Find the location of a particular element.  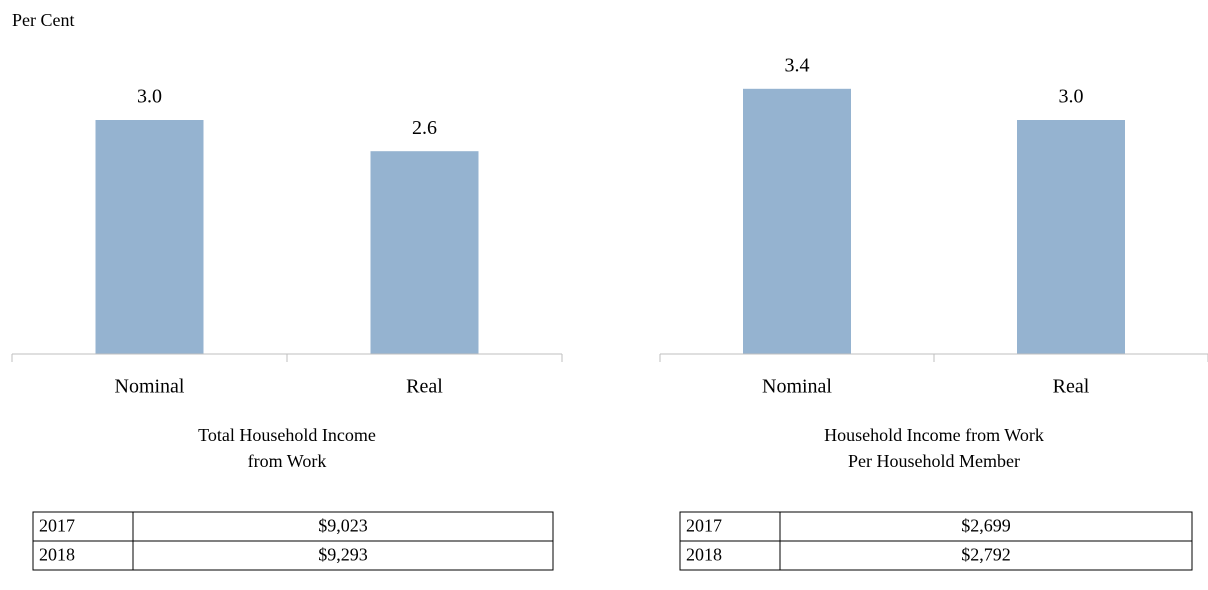

table-amount: $2,792 is located at coordinates (986, 555).